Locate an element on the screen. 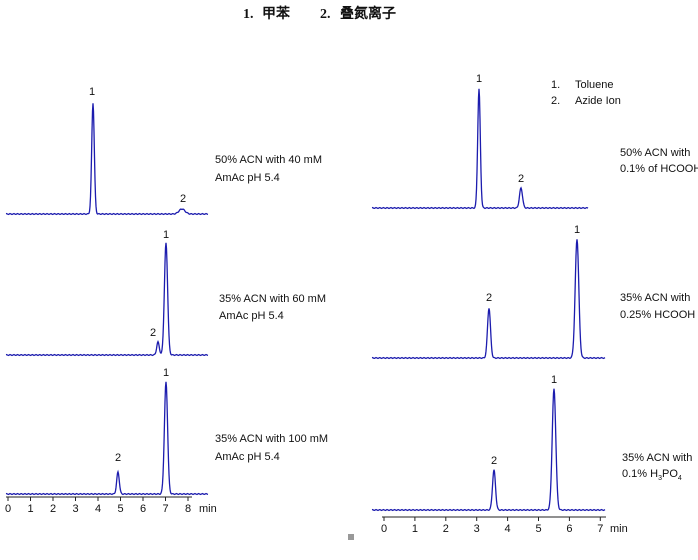  title-name: 甲苯 is located at coordinates (276, 13).